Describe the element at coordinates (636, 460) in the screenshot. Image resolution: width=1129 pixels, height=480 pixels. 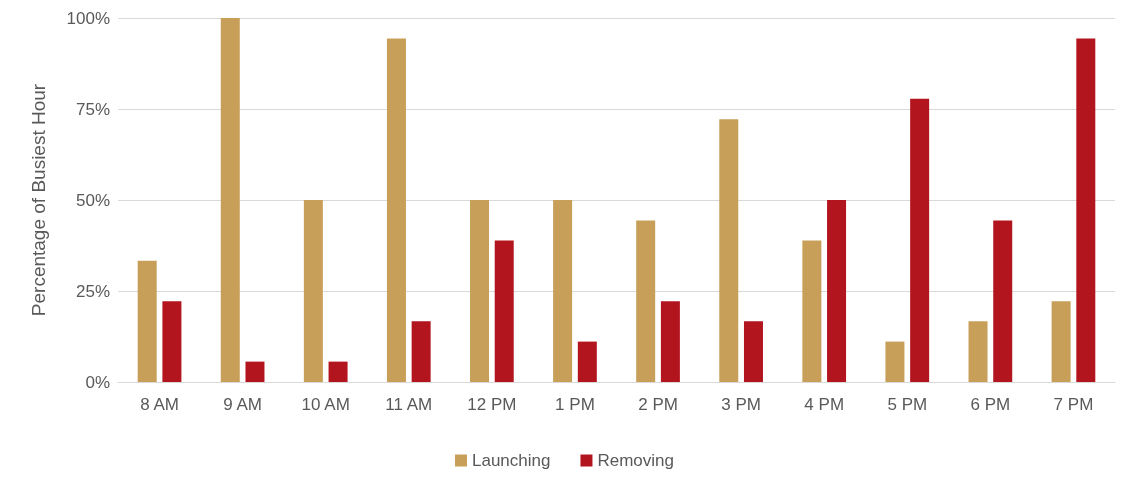
I see `legend-label: Removing` at that location.